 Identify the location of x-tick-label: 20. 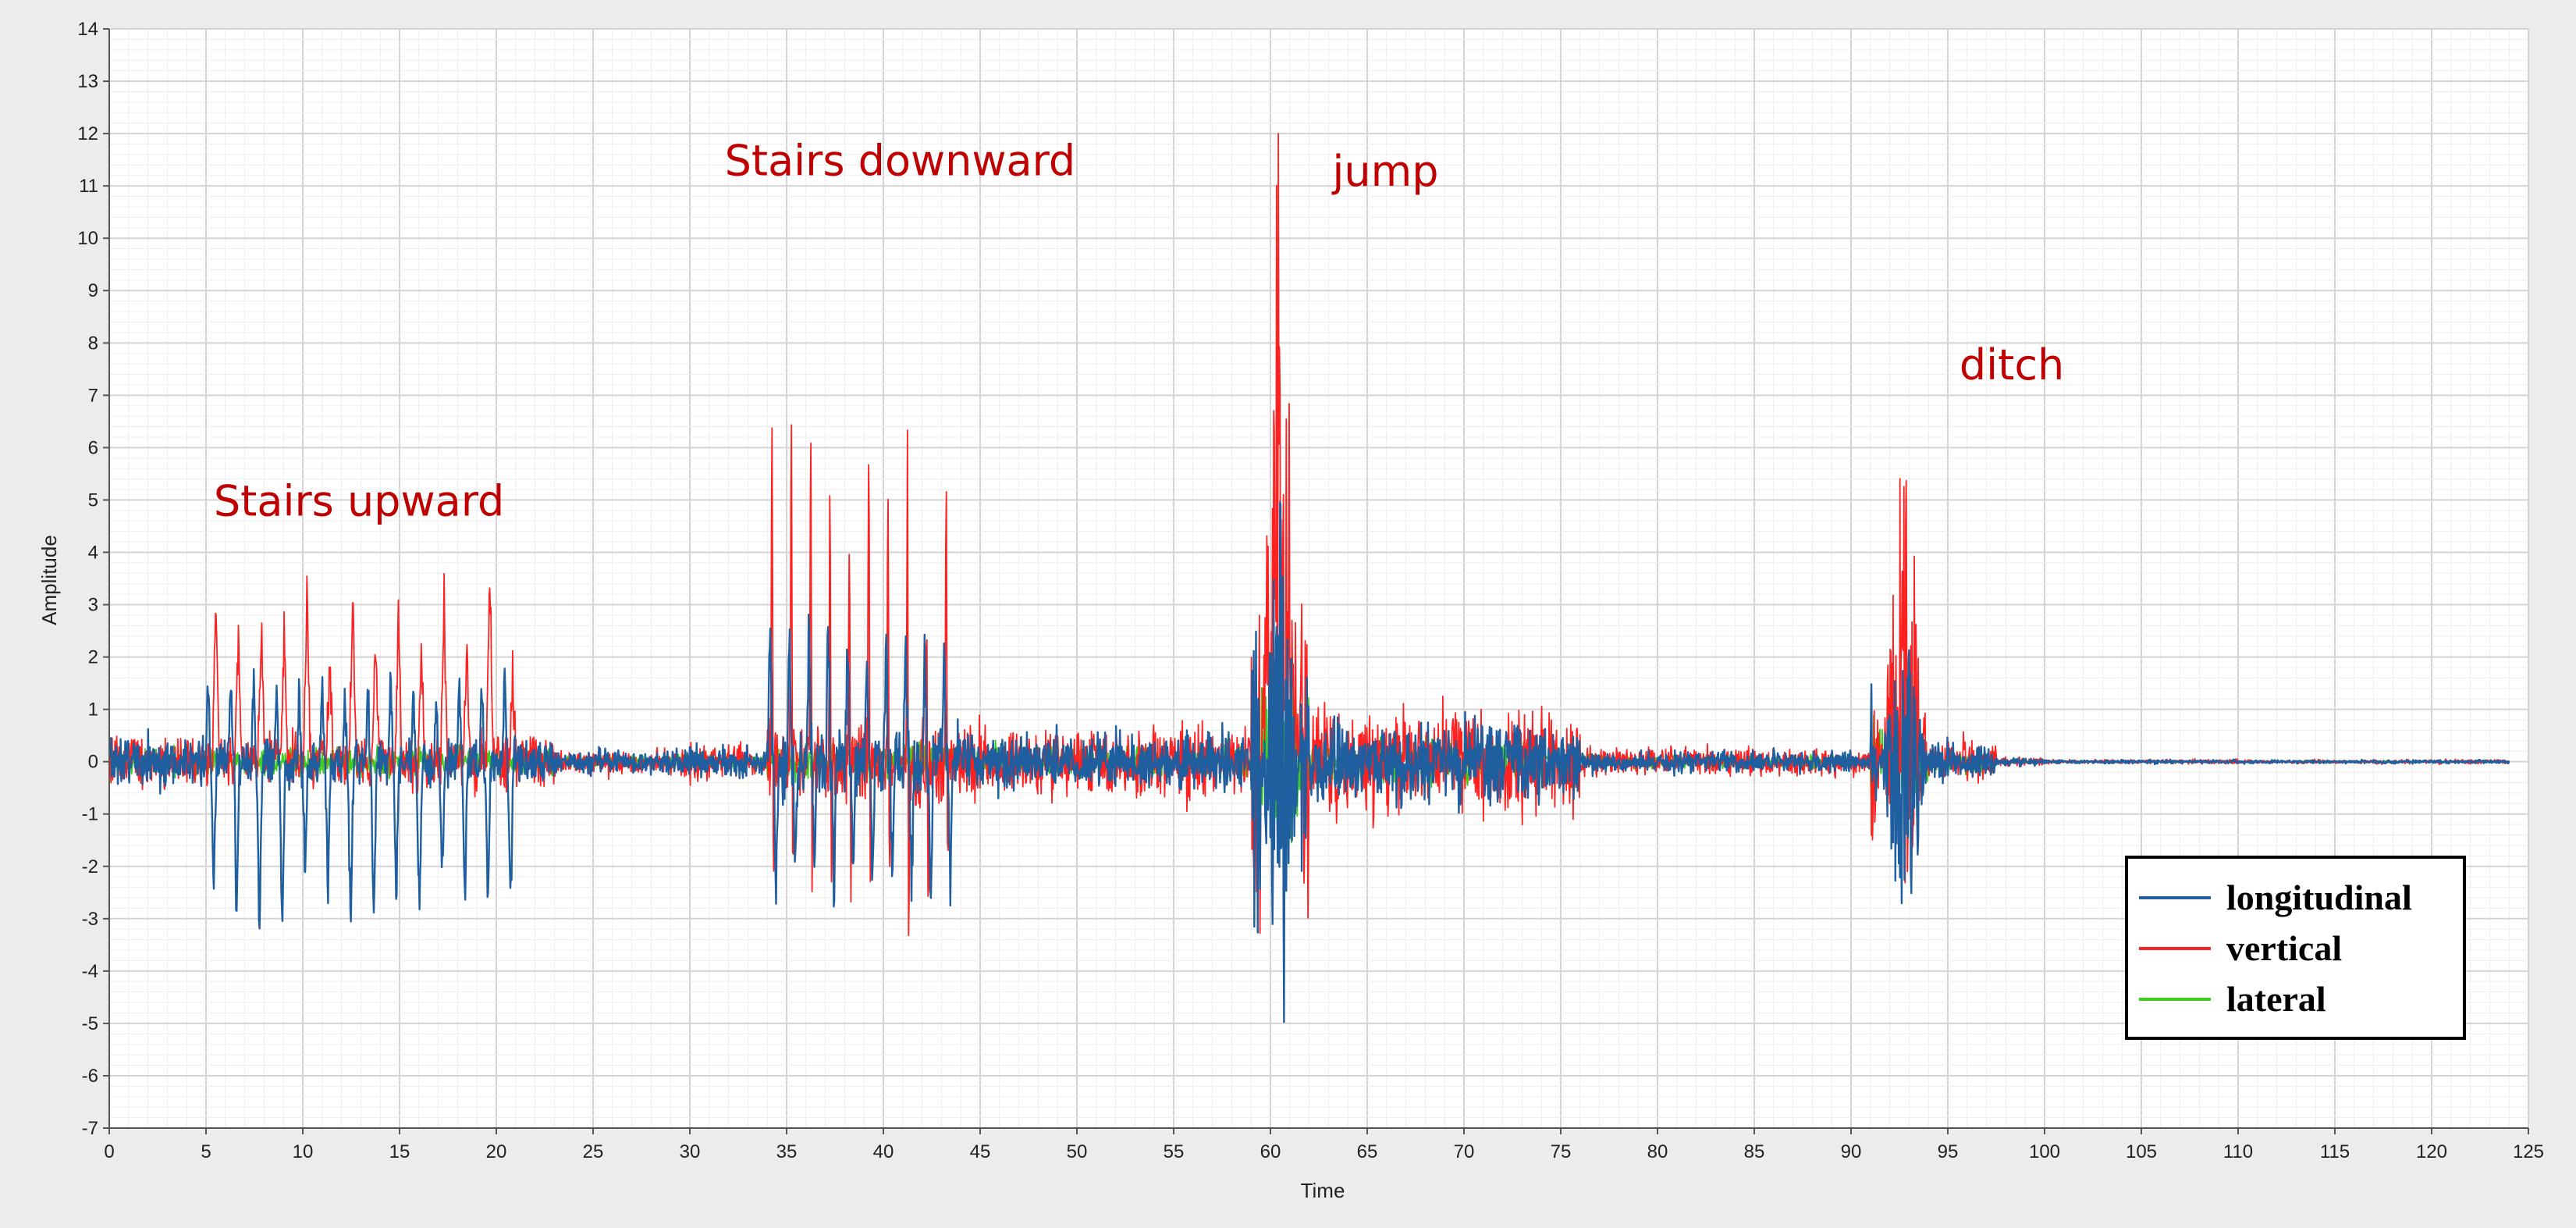
(497, 1151).